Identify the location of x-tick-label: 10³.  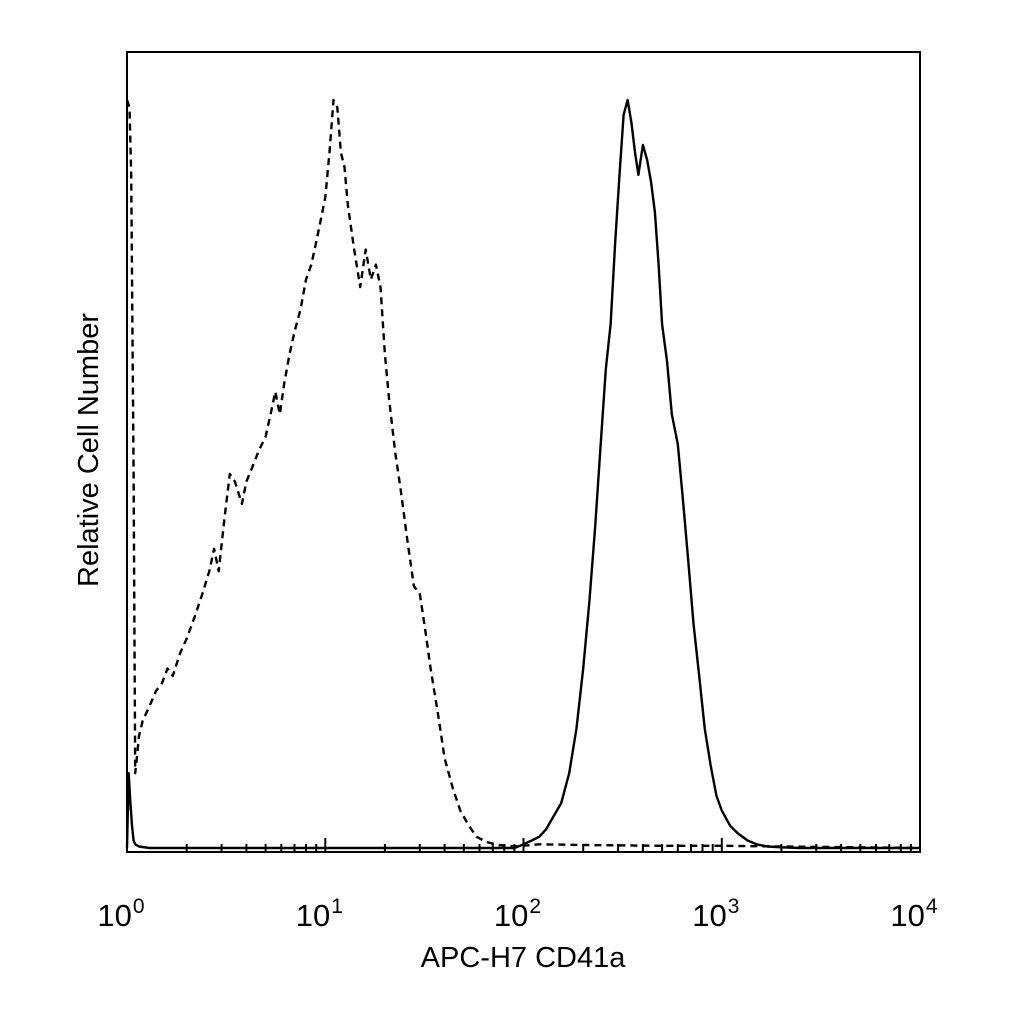
(715, 914).